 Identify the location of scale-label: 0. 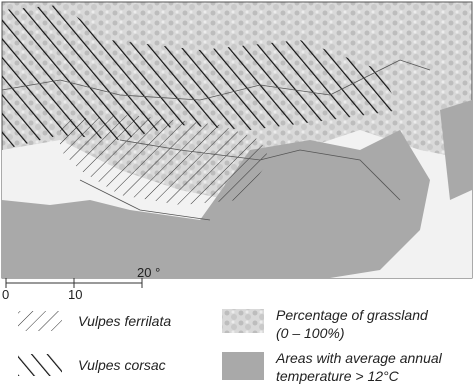
(5, 294).